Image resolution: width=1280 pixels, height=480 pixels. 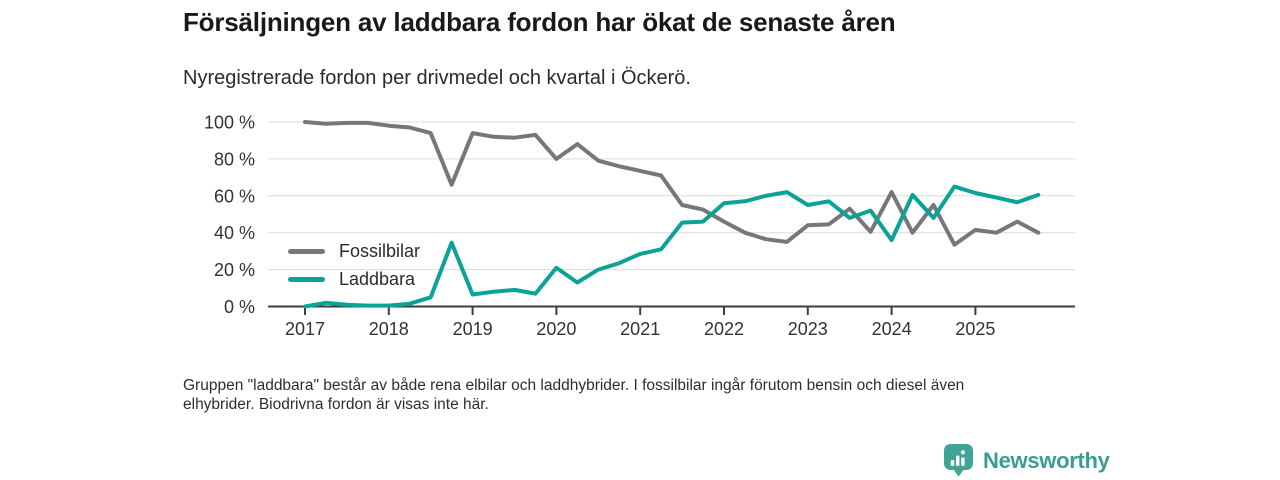 What do you see at coordinates (975, 329) in the screenshot?
I see `x-axis-label-2025: 2025` at bounding box center [975, 329].